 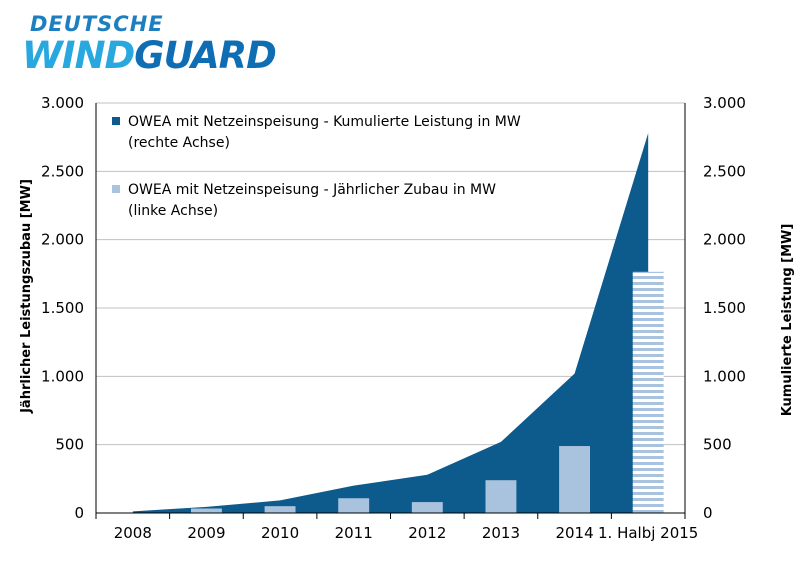 What do you see at coordinates (26, 296) in the screenshot?
I see `y-left-axis-title: Jährlicher Leistungszubau [MW]` at bounding box center [26, 296].